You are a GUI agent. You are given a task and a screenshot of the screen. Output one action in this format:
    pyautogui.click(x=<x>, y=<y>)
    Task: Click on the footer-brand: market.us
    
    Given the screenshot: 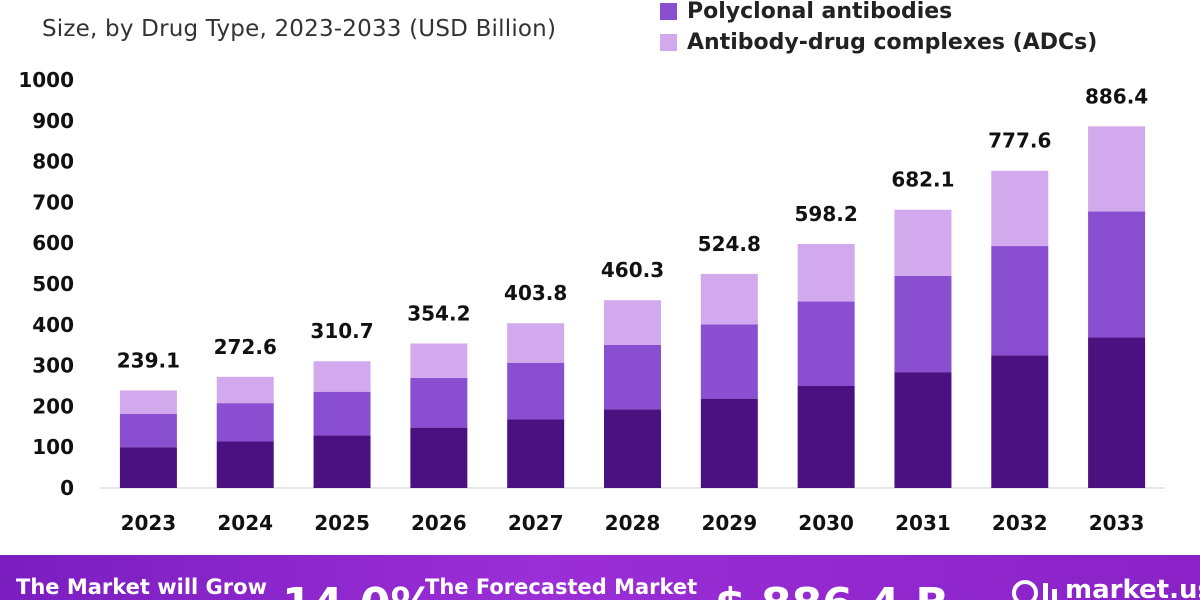 What is the action you would take?
    pyautogui.click(x=1132, y=587)
    